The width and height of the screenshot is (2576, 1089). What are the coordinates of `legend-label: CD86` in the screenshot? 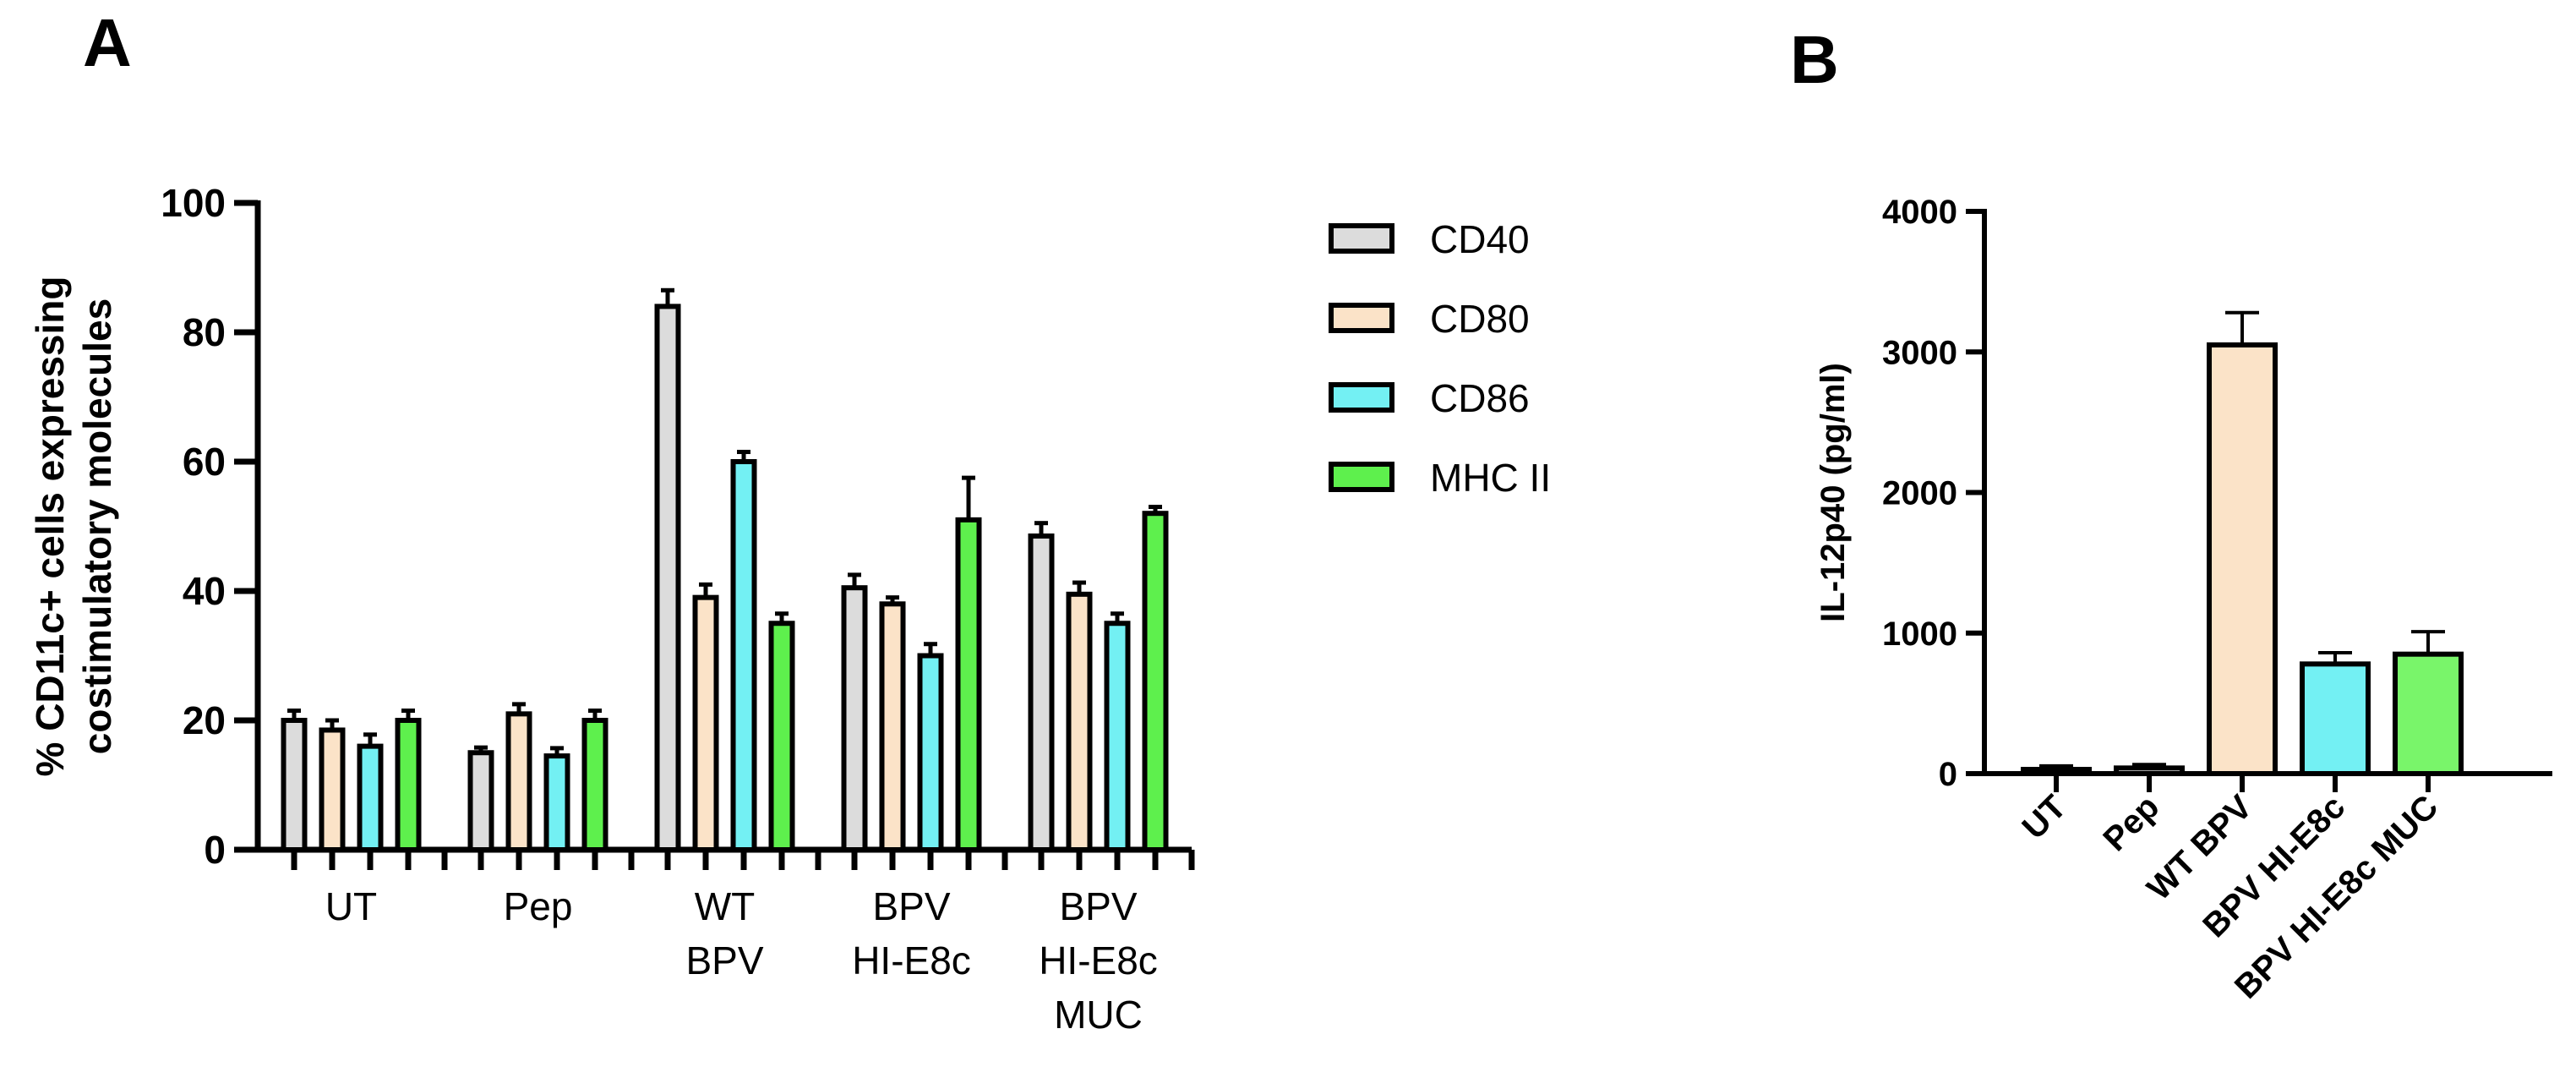 It's located at (1480, 398).